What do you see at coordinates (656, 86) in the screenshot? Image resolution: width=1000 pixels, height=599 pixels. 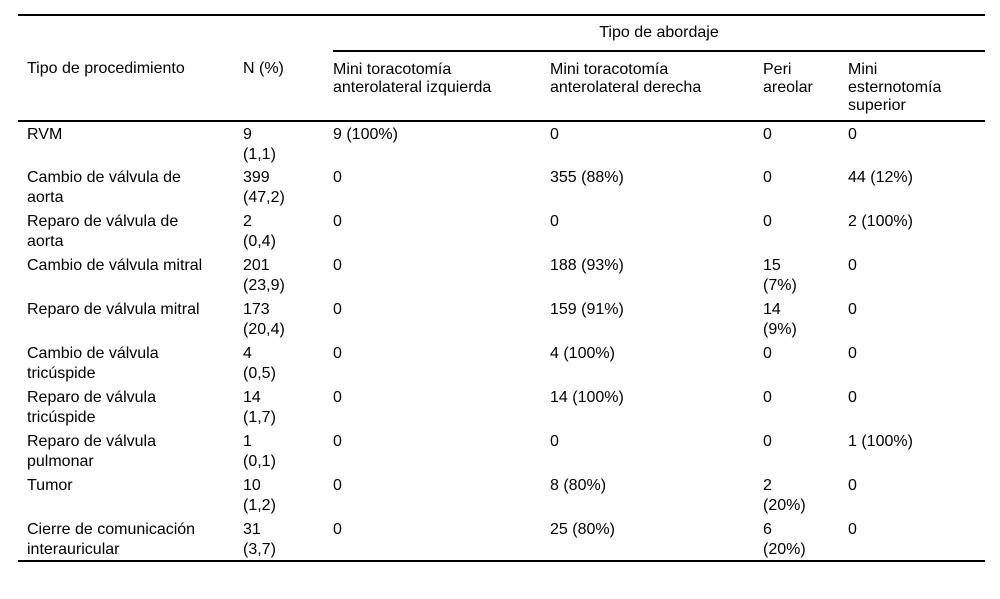 I see `col-header-mini-toracotomia-derecha: Mini toracotomía anterolateral derecha` at bounding box center [656, 86].